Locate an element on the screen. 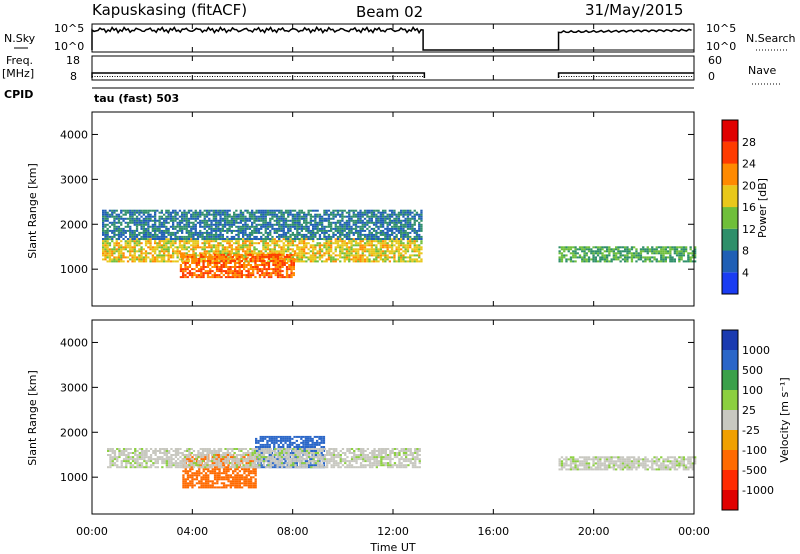 The image size is (800, 554). cpid-value: tau (fast) 503 is located at coordinates (136, 98).